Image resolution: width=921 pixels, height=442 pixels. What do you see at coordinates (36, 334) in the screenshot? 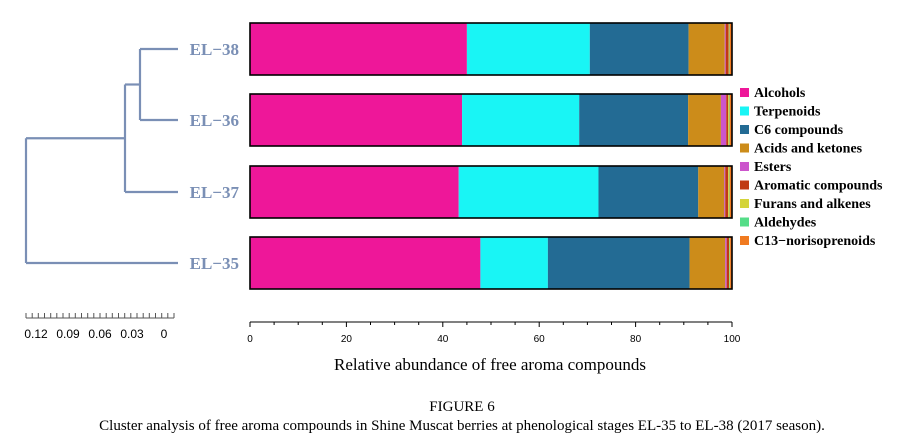
I see `scale-tick-label: 0.12` at bounding box center [36, 334].